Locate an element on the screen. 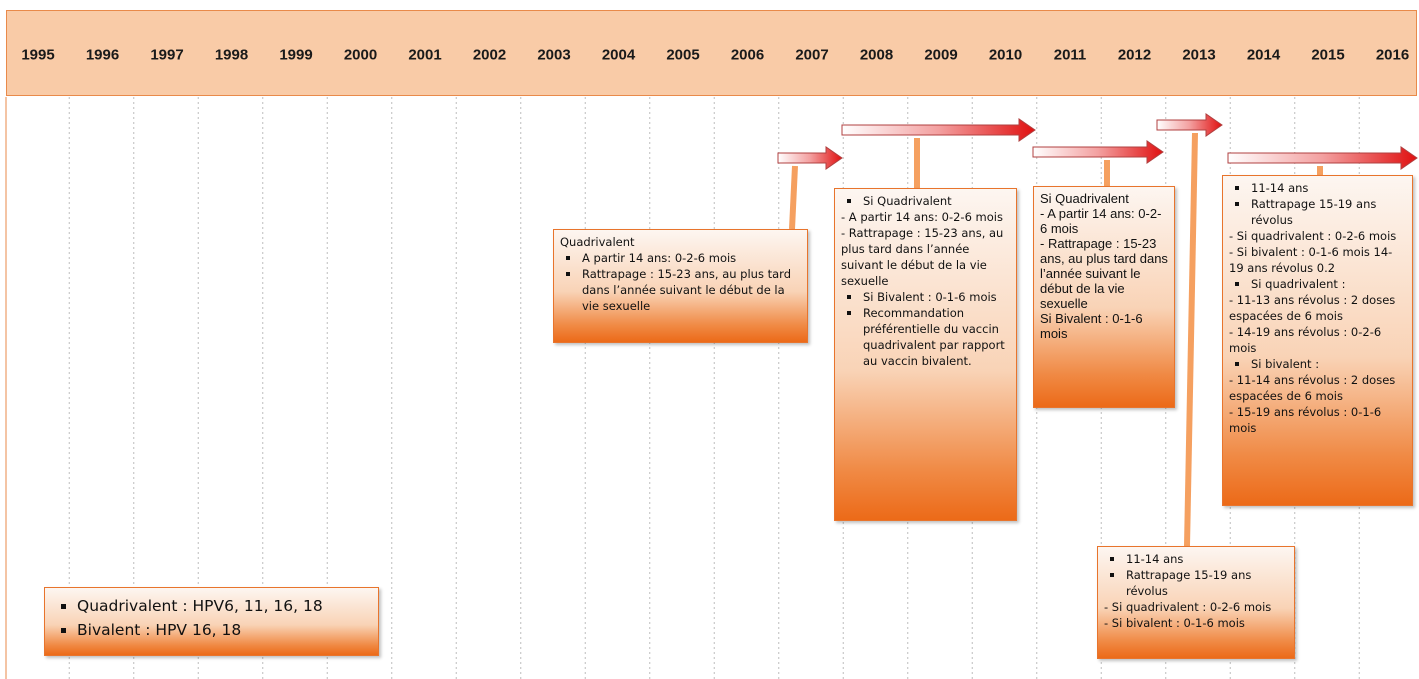  year-label: 1997 is located at coordinates (167, 55).